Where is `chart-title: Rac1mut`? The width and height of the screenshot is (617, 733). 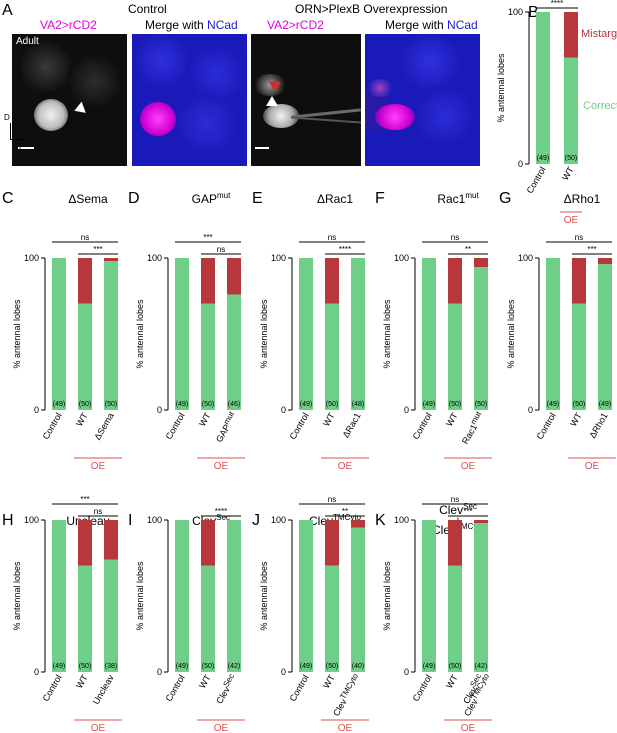
chart-title: Rac1mut is located at coordinates (458, 198).